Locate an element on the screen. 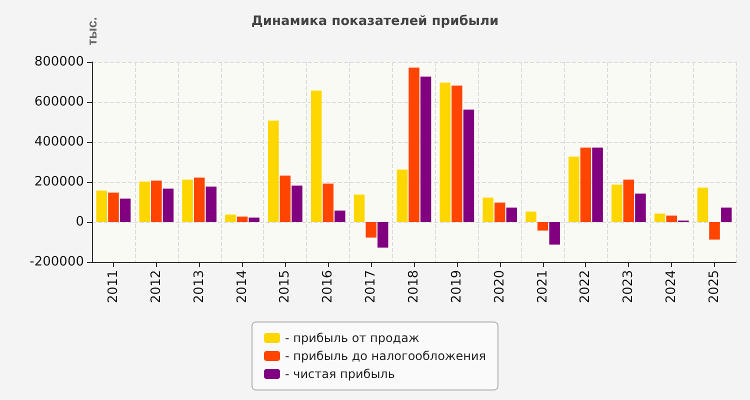 Image resolution: width=750 pixels, height=400 pixels. legend-label: - прибыль от продаж is located at coordinates (352, 338).